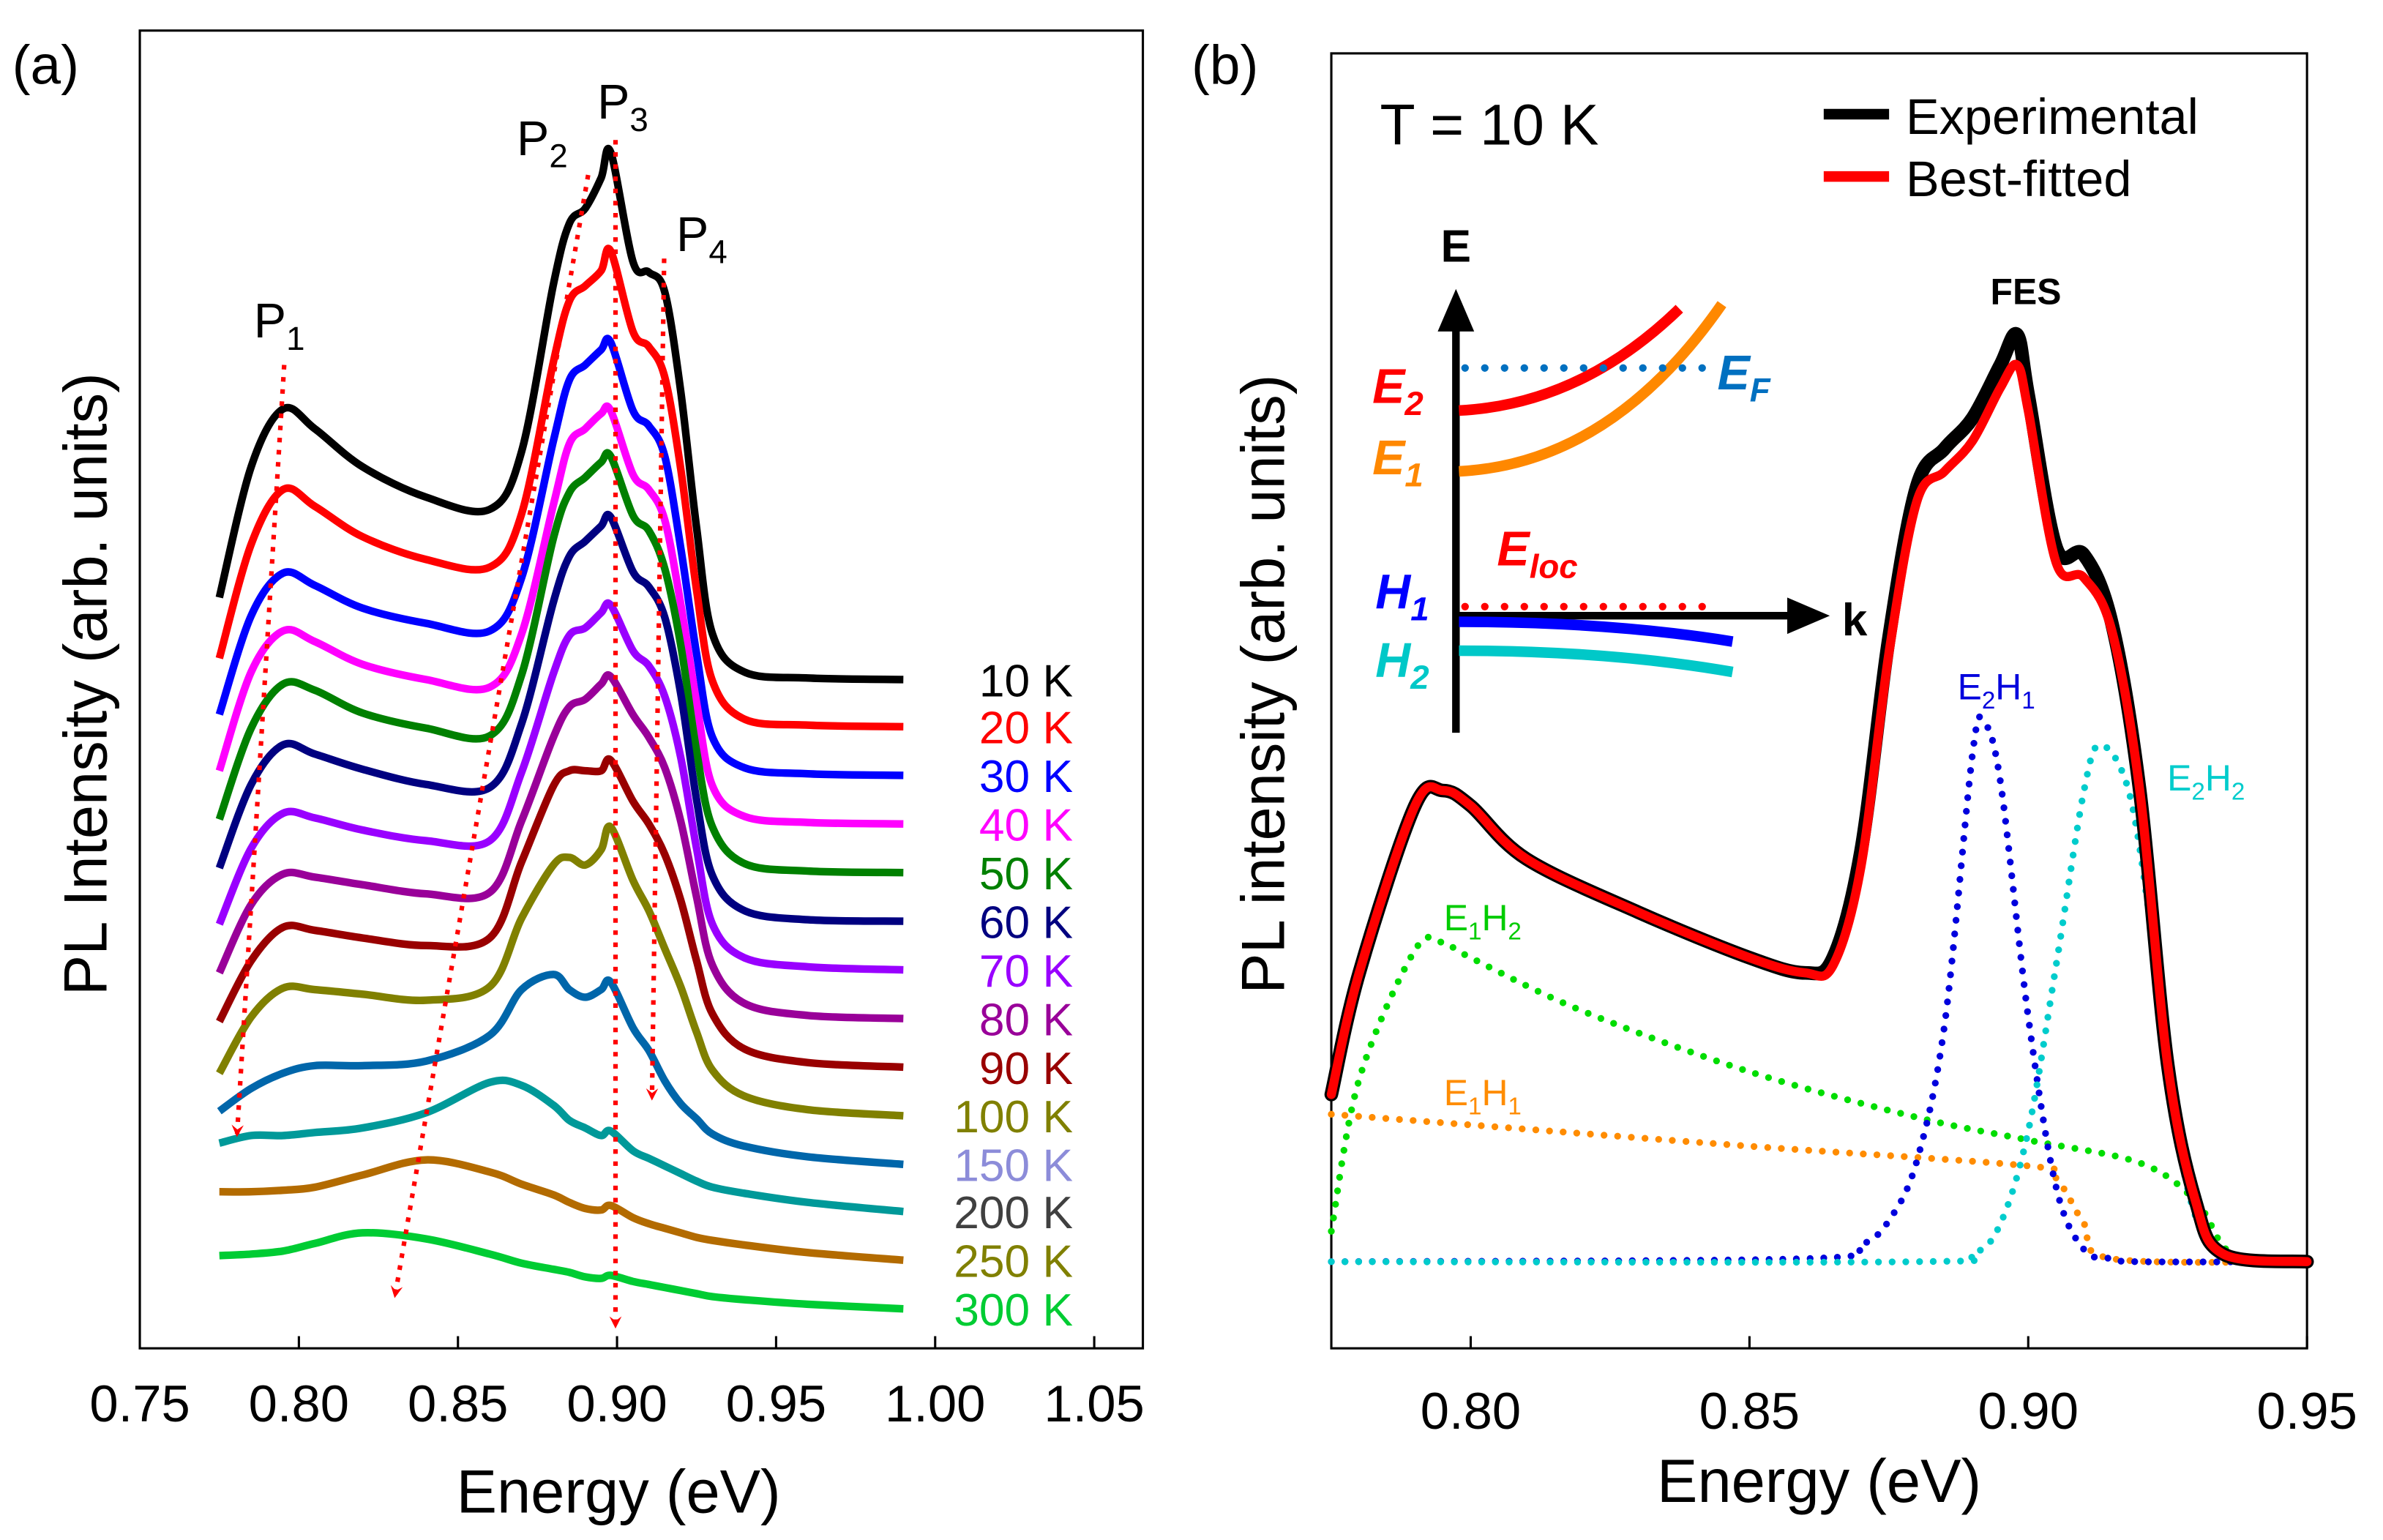  I want to click on spectrum-line-50k, so click(559, 663).